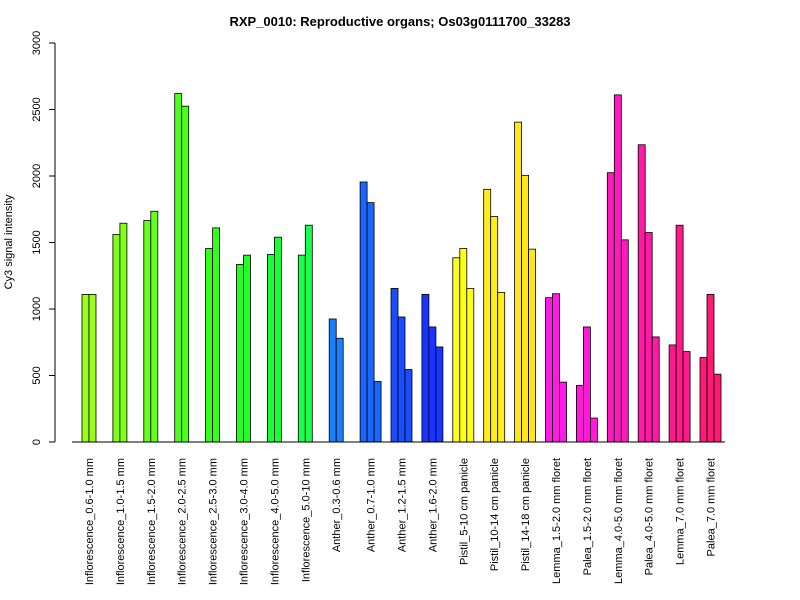 This screenshot has height=600, width=800. What do you see at coordinates (650, 516) in the screenshot?
I see `category-label: Palea_4.0-5.0 mm floret` at bounding box center [650, 516].